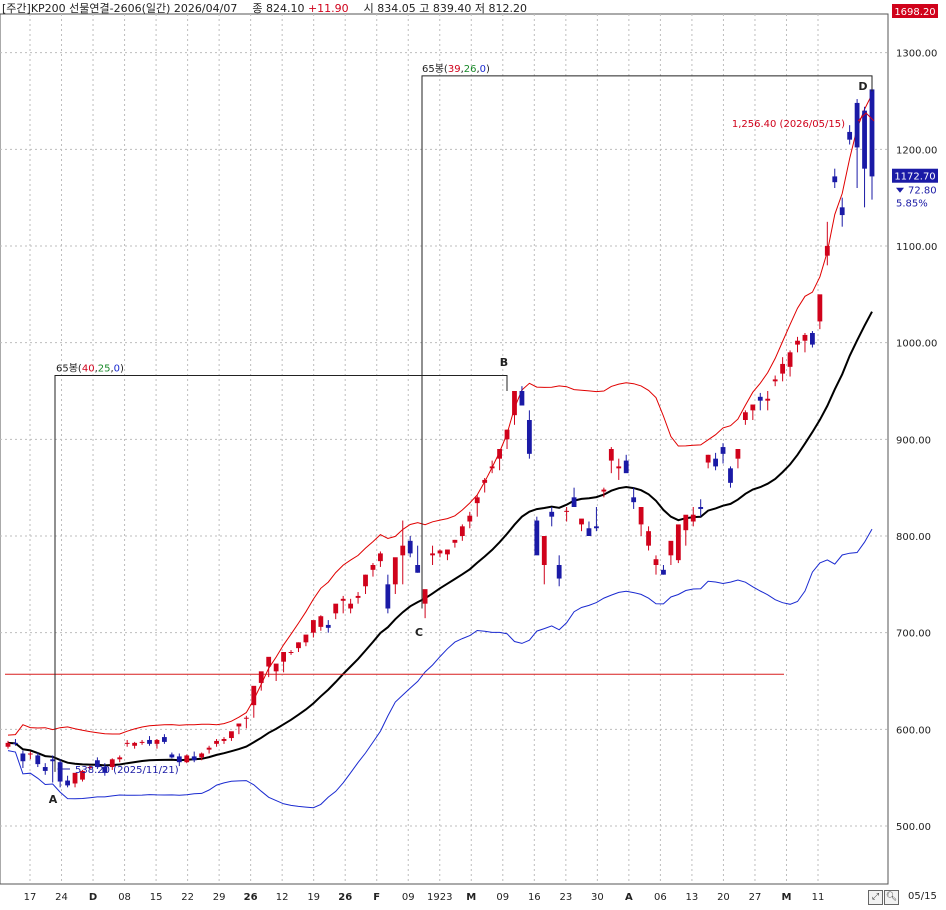 The height and width of the screenshot is (910, 946). Describe the element at coordinates (565, 897) in the screenshot. I see `x-tick-label: 23` at that location.